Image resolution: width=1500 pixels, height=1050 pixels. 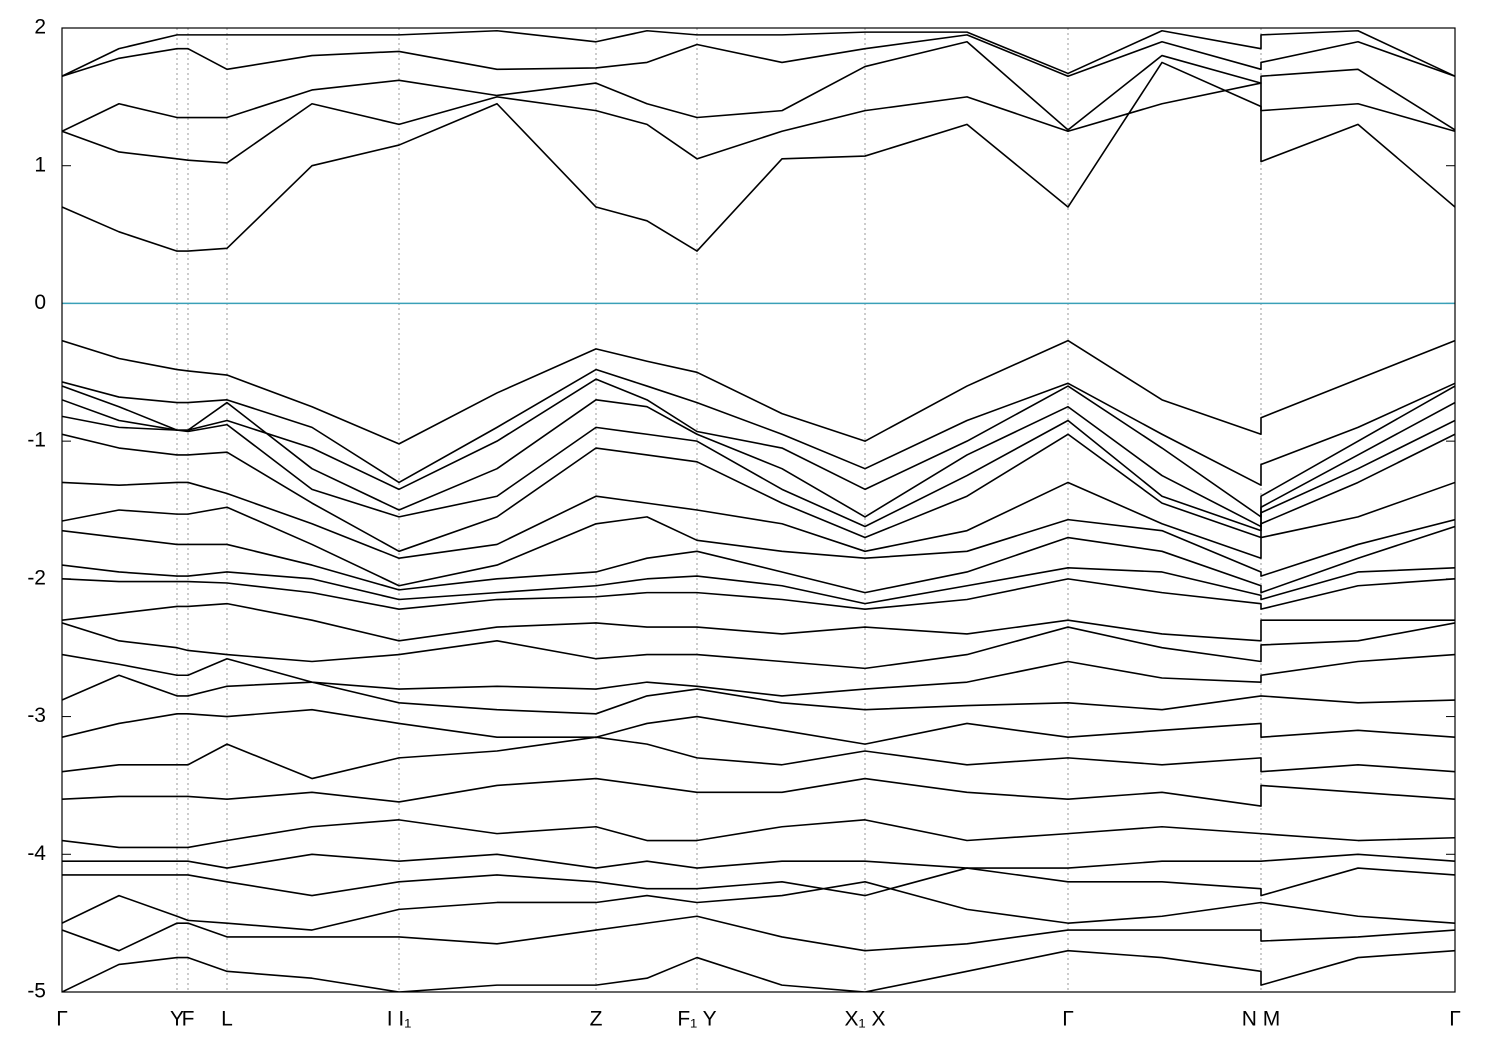 I want to click on x-tick-label: X₁ X, so click(x=865, y=1019).